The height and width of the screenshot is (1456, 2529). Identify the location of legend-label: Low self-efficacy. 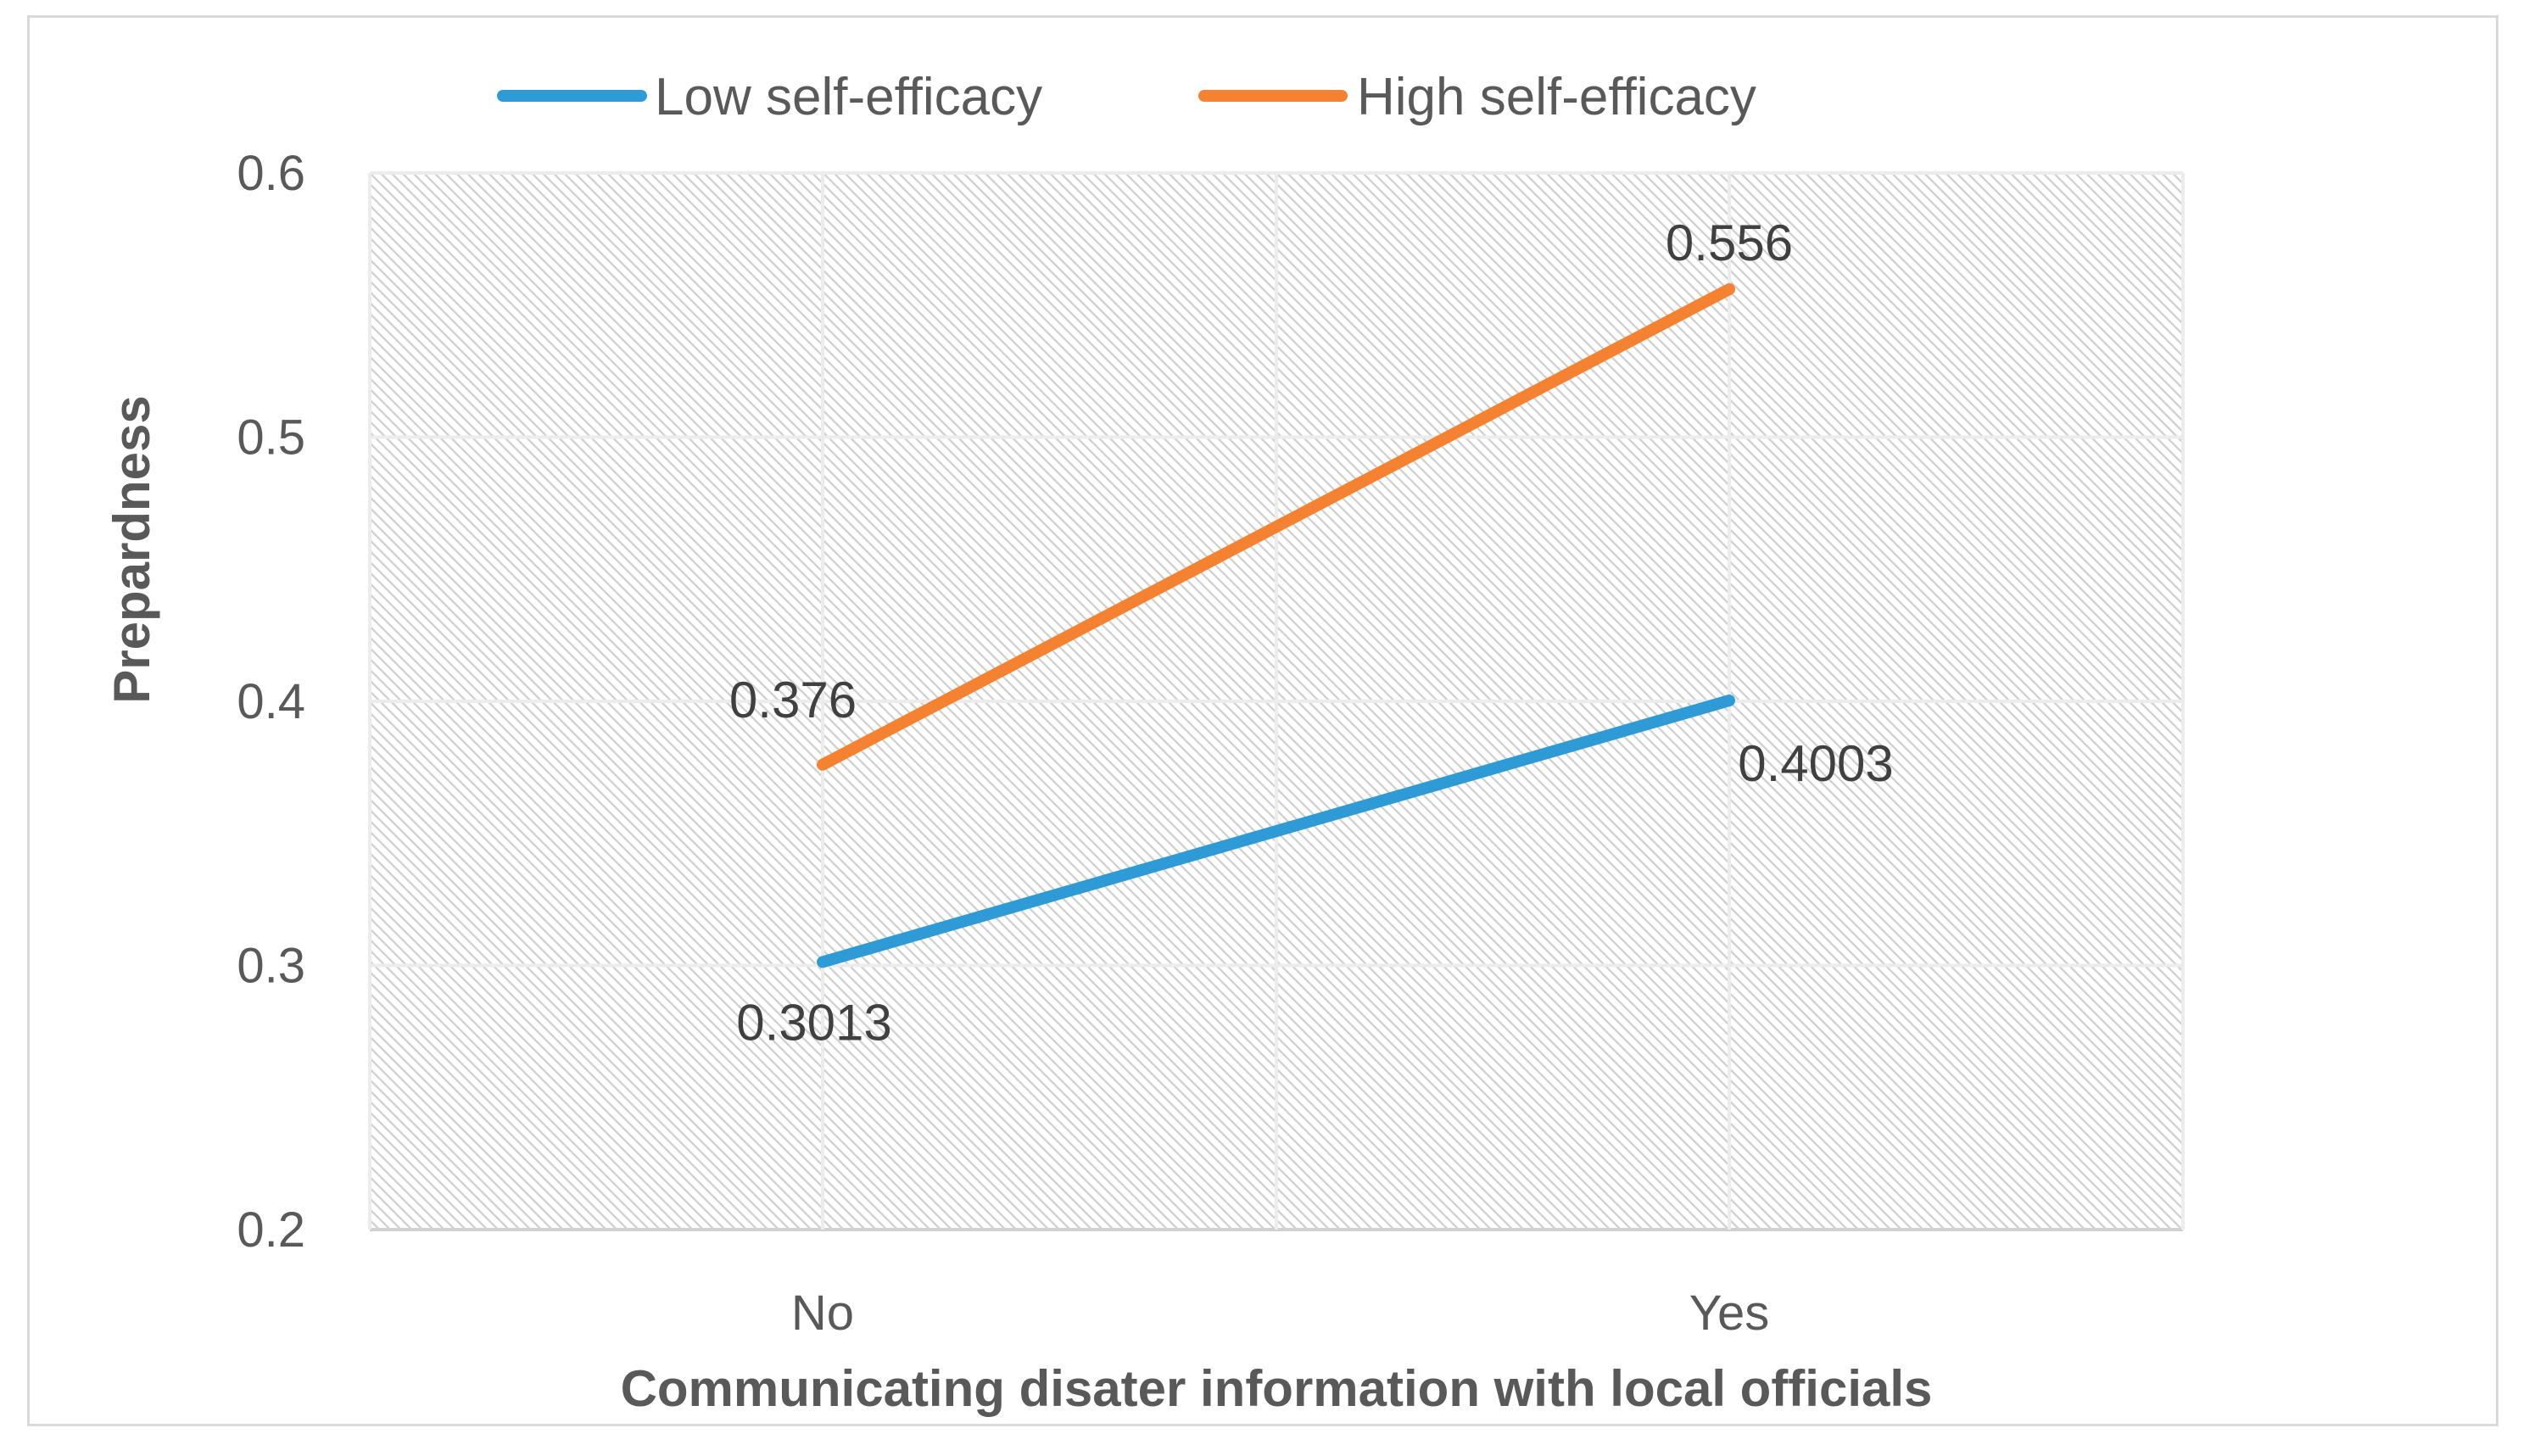
(848, 97).